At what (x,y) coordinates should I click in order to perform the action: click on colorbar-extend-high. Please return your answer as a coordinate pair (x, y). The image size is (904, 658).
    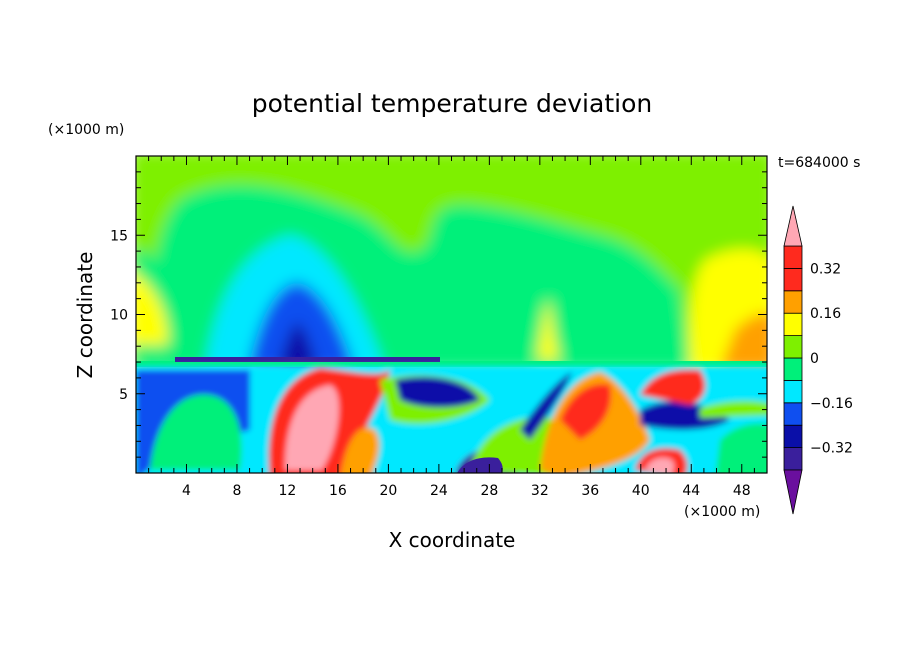
    Looking at the image, I should click on (793, 226).